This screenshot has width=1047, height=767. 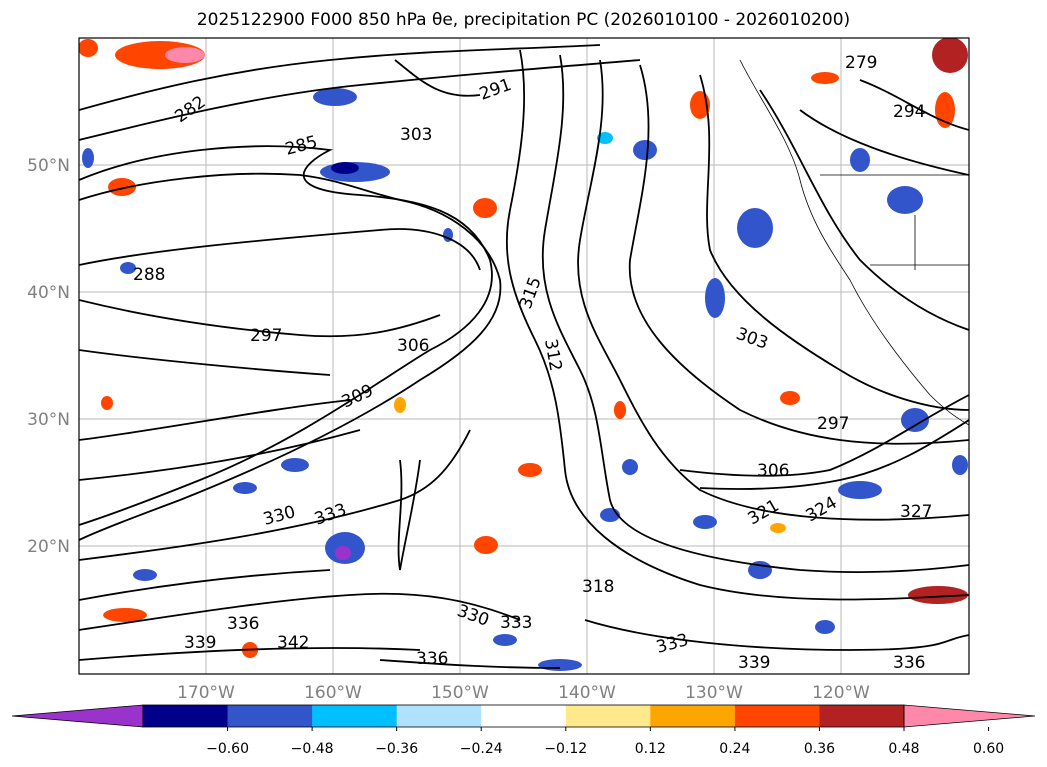 What do you see at coordinates (48, 166) in the screenshot?
I see `lat-label-50n: 50°N` at bounding box center [48, 166].